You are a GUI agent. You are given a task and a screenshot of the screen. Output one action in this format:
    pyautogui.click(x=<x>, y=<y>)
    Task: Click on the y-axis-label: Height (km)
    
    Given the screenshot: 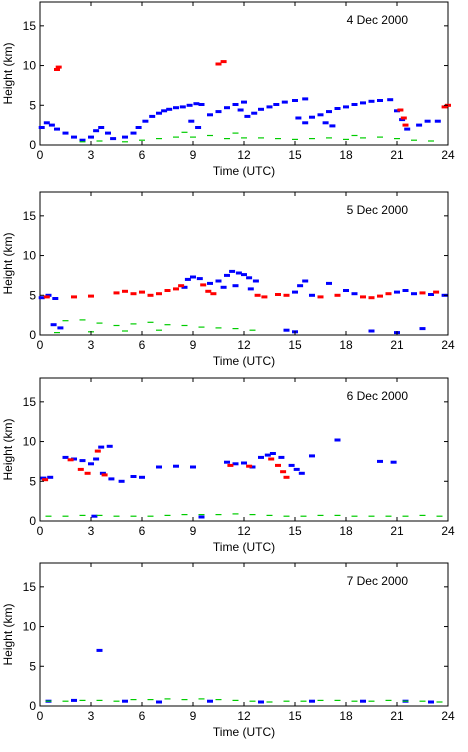 What is the action you would take?
    pyautogui.click(x=8, y=449)
    